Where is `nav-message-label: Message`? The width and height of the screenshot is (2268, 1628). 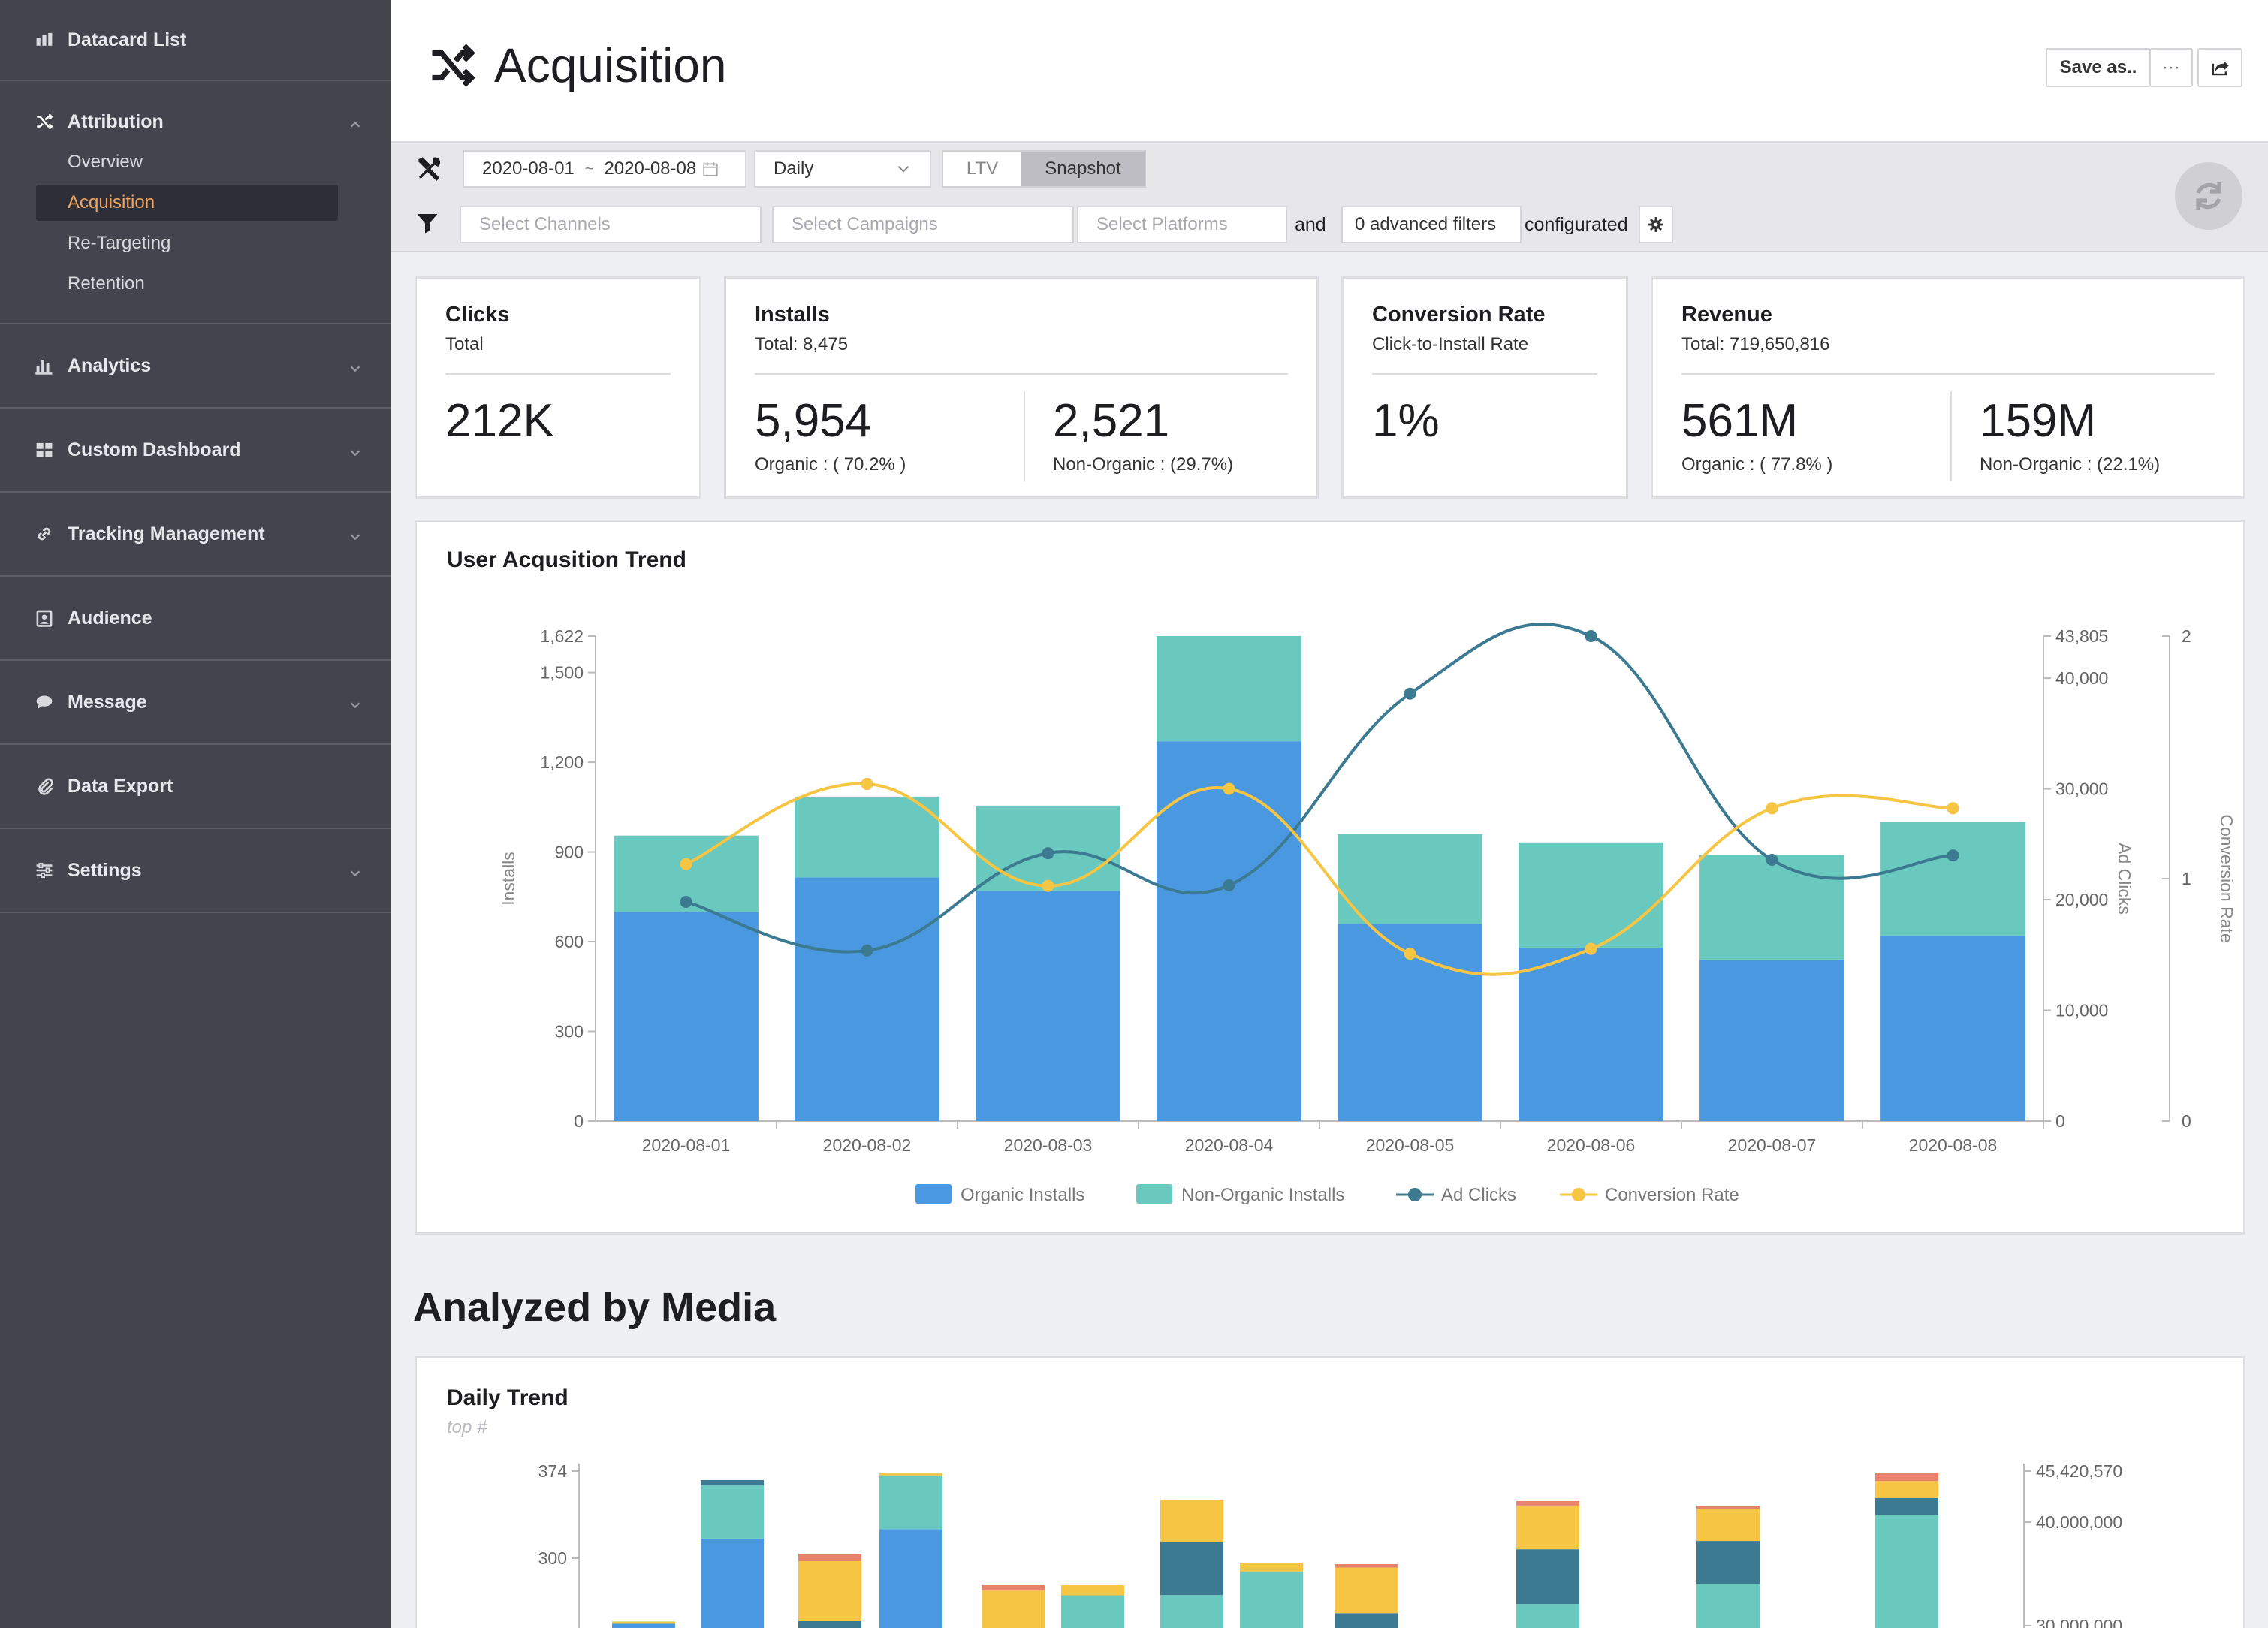 nav-message-label: Message is located at coordinates (107, 702).